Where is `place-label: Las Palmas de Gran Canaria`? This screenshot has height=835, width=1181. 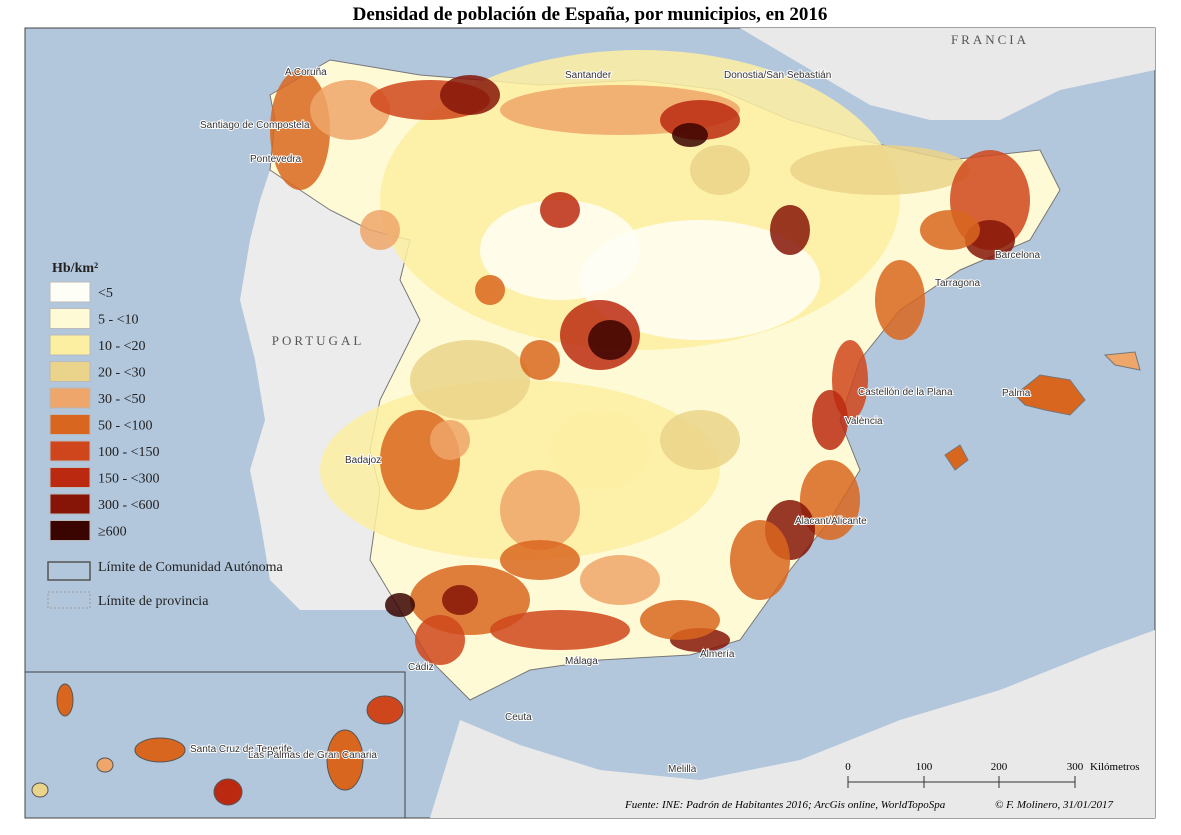 place-label: Las Palmas de Gran Canaria is located at coordinates (312, 755).